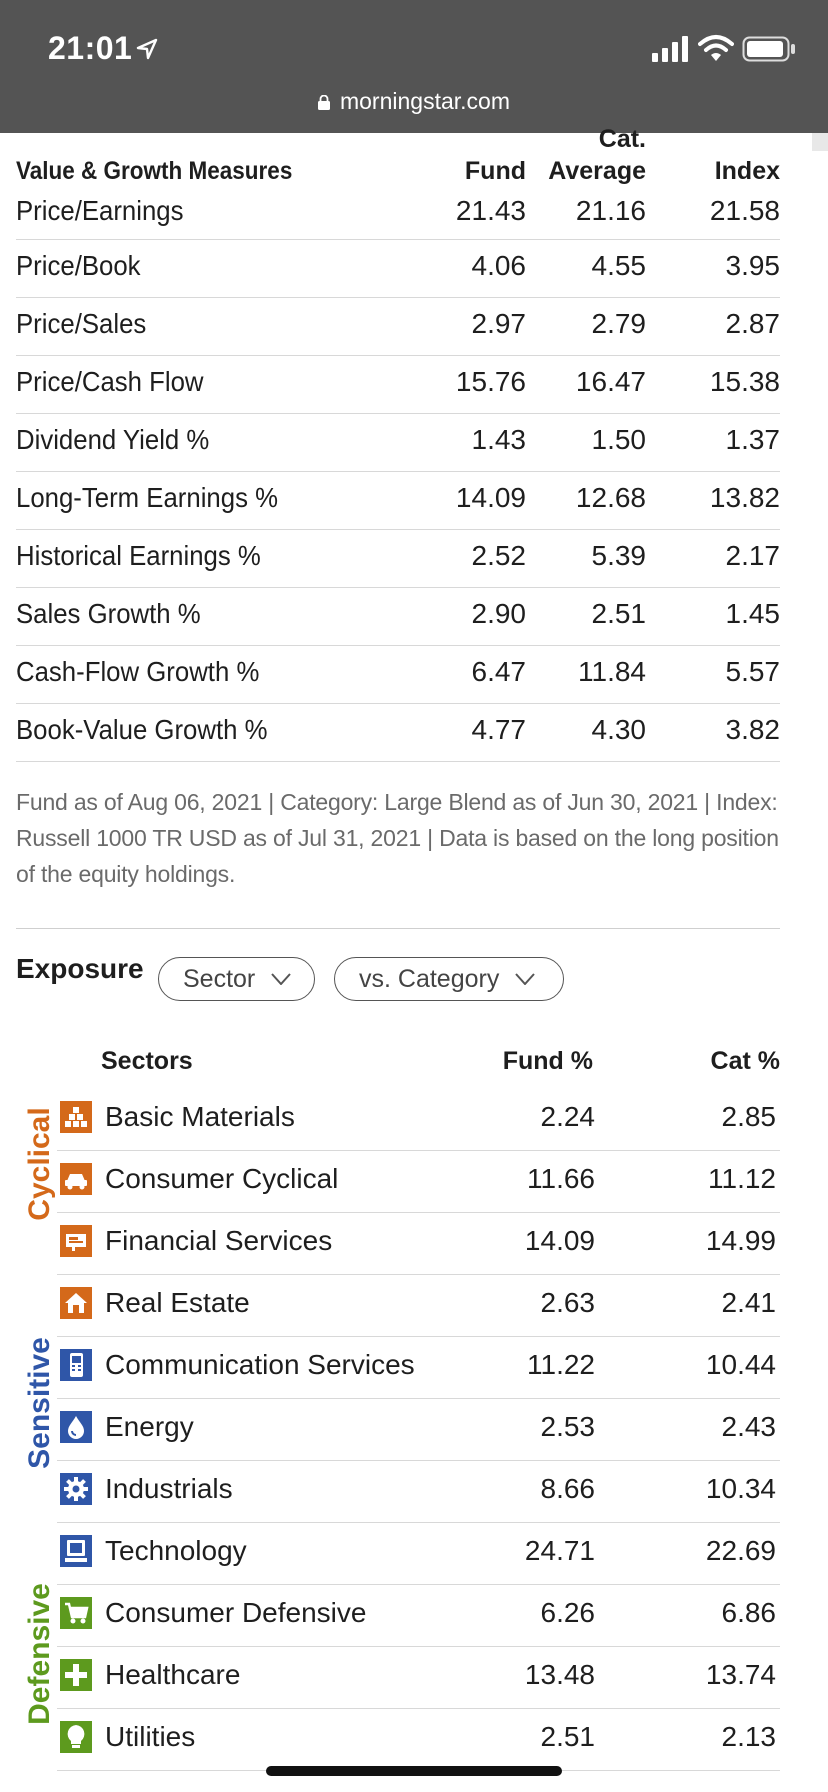 The width and height of the screenshot is (828, 1792). Describe the element at coordinates (499, 613) in the screenshot. I see `fund-value: 2.90` at that location.